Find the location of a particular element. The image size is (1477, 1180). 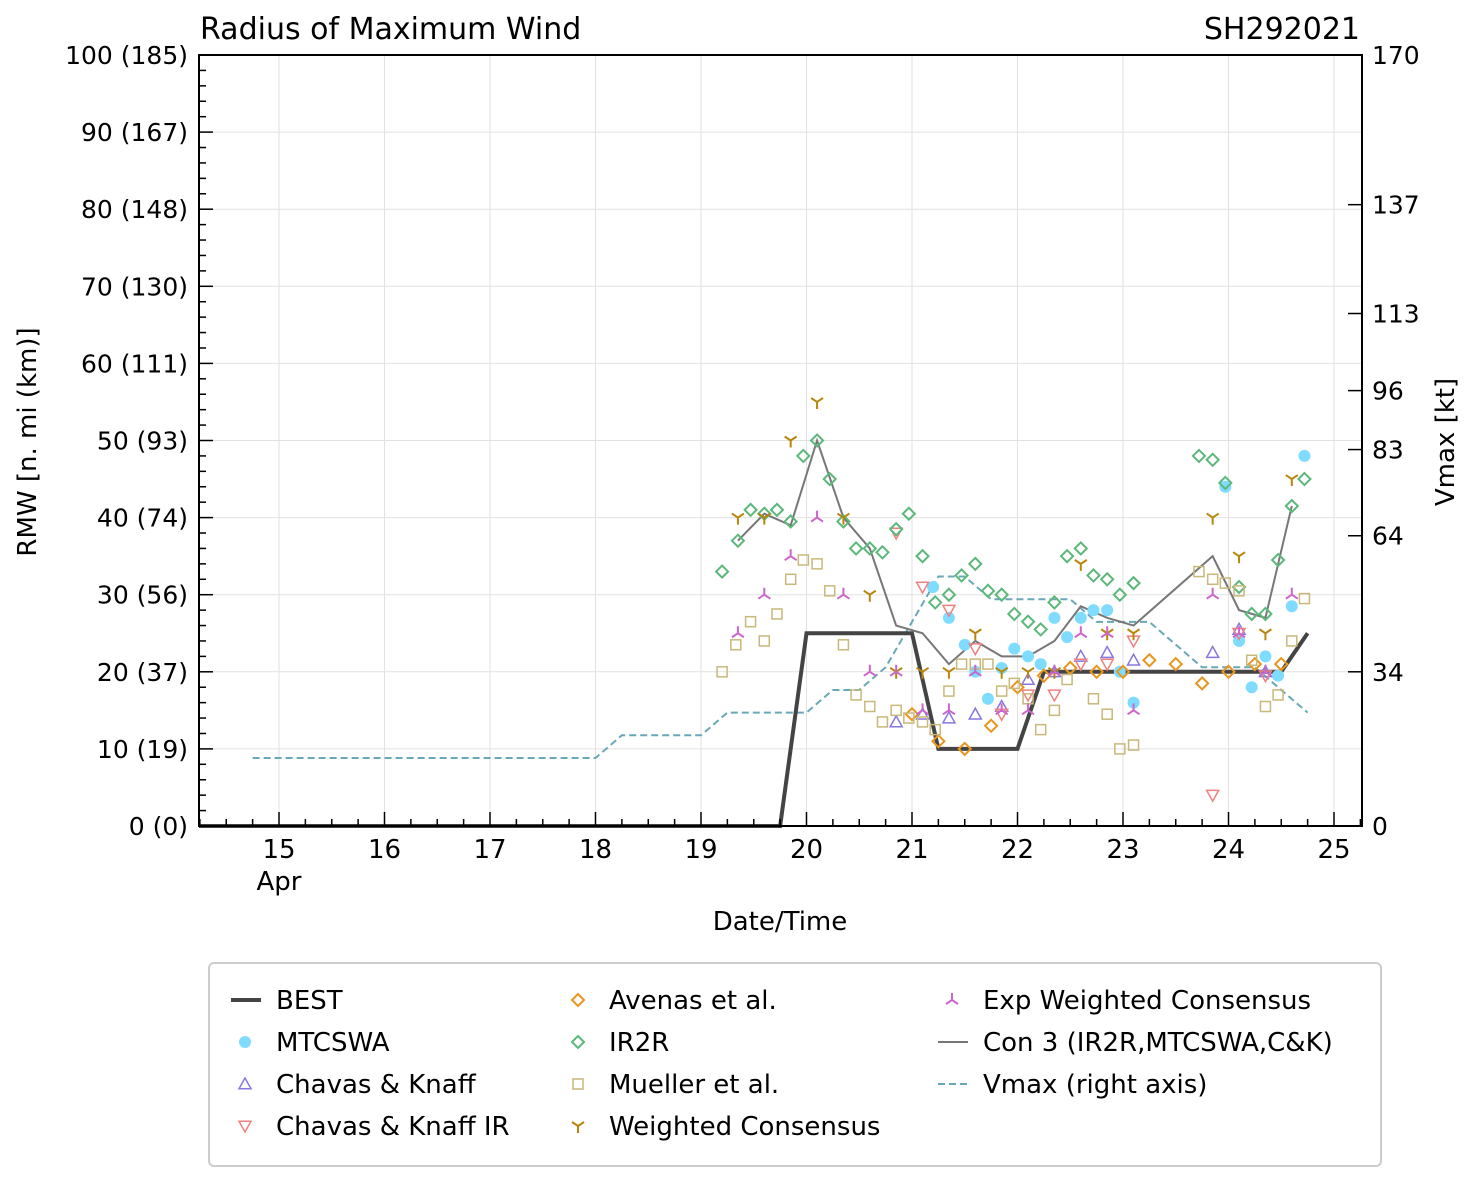

x-tick-label: 17 is located at coordinates (489, 850).